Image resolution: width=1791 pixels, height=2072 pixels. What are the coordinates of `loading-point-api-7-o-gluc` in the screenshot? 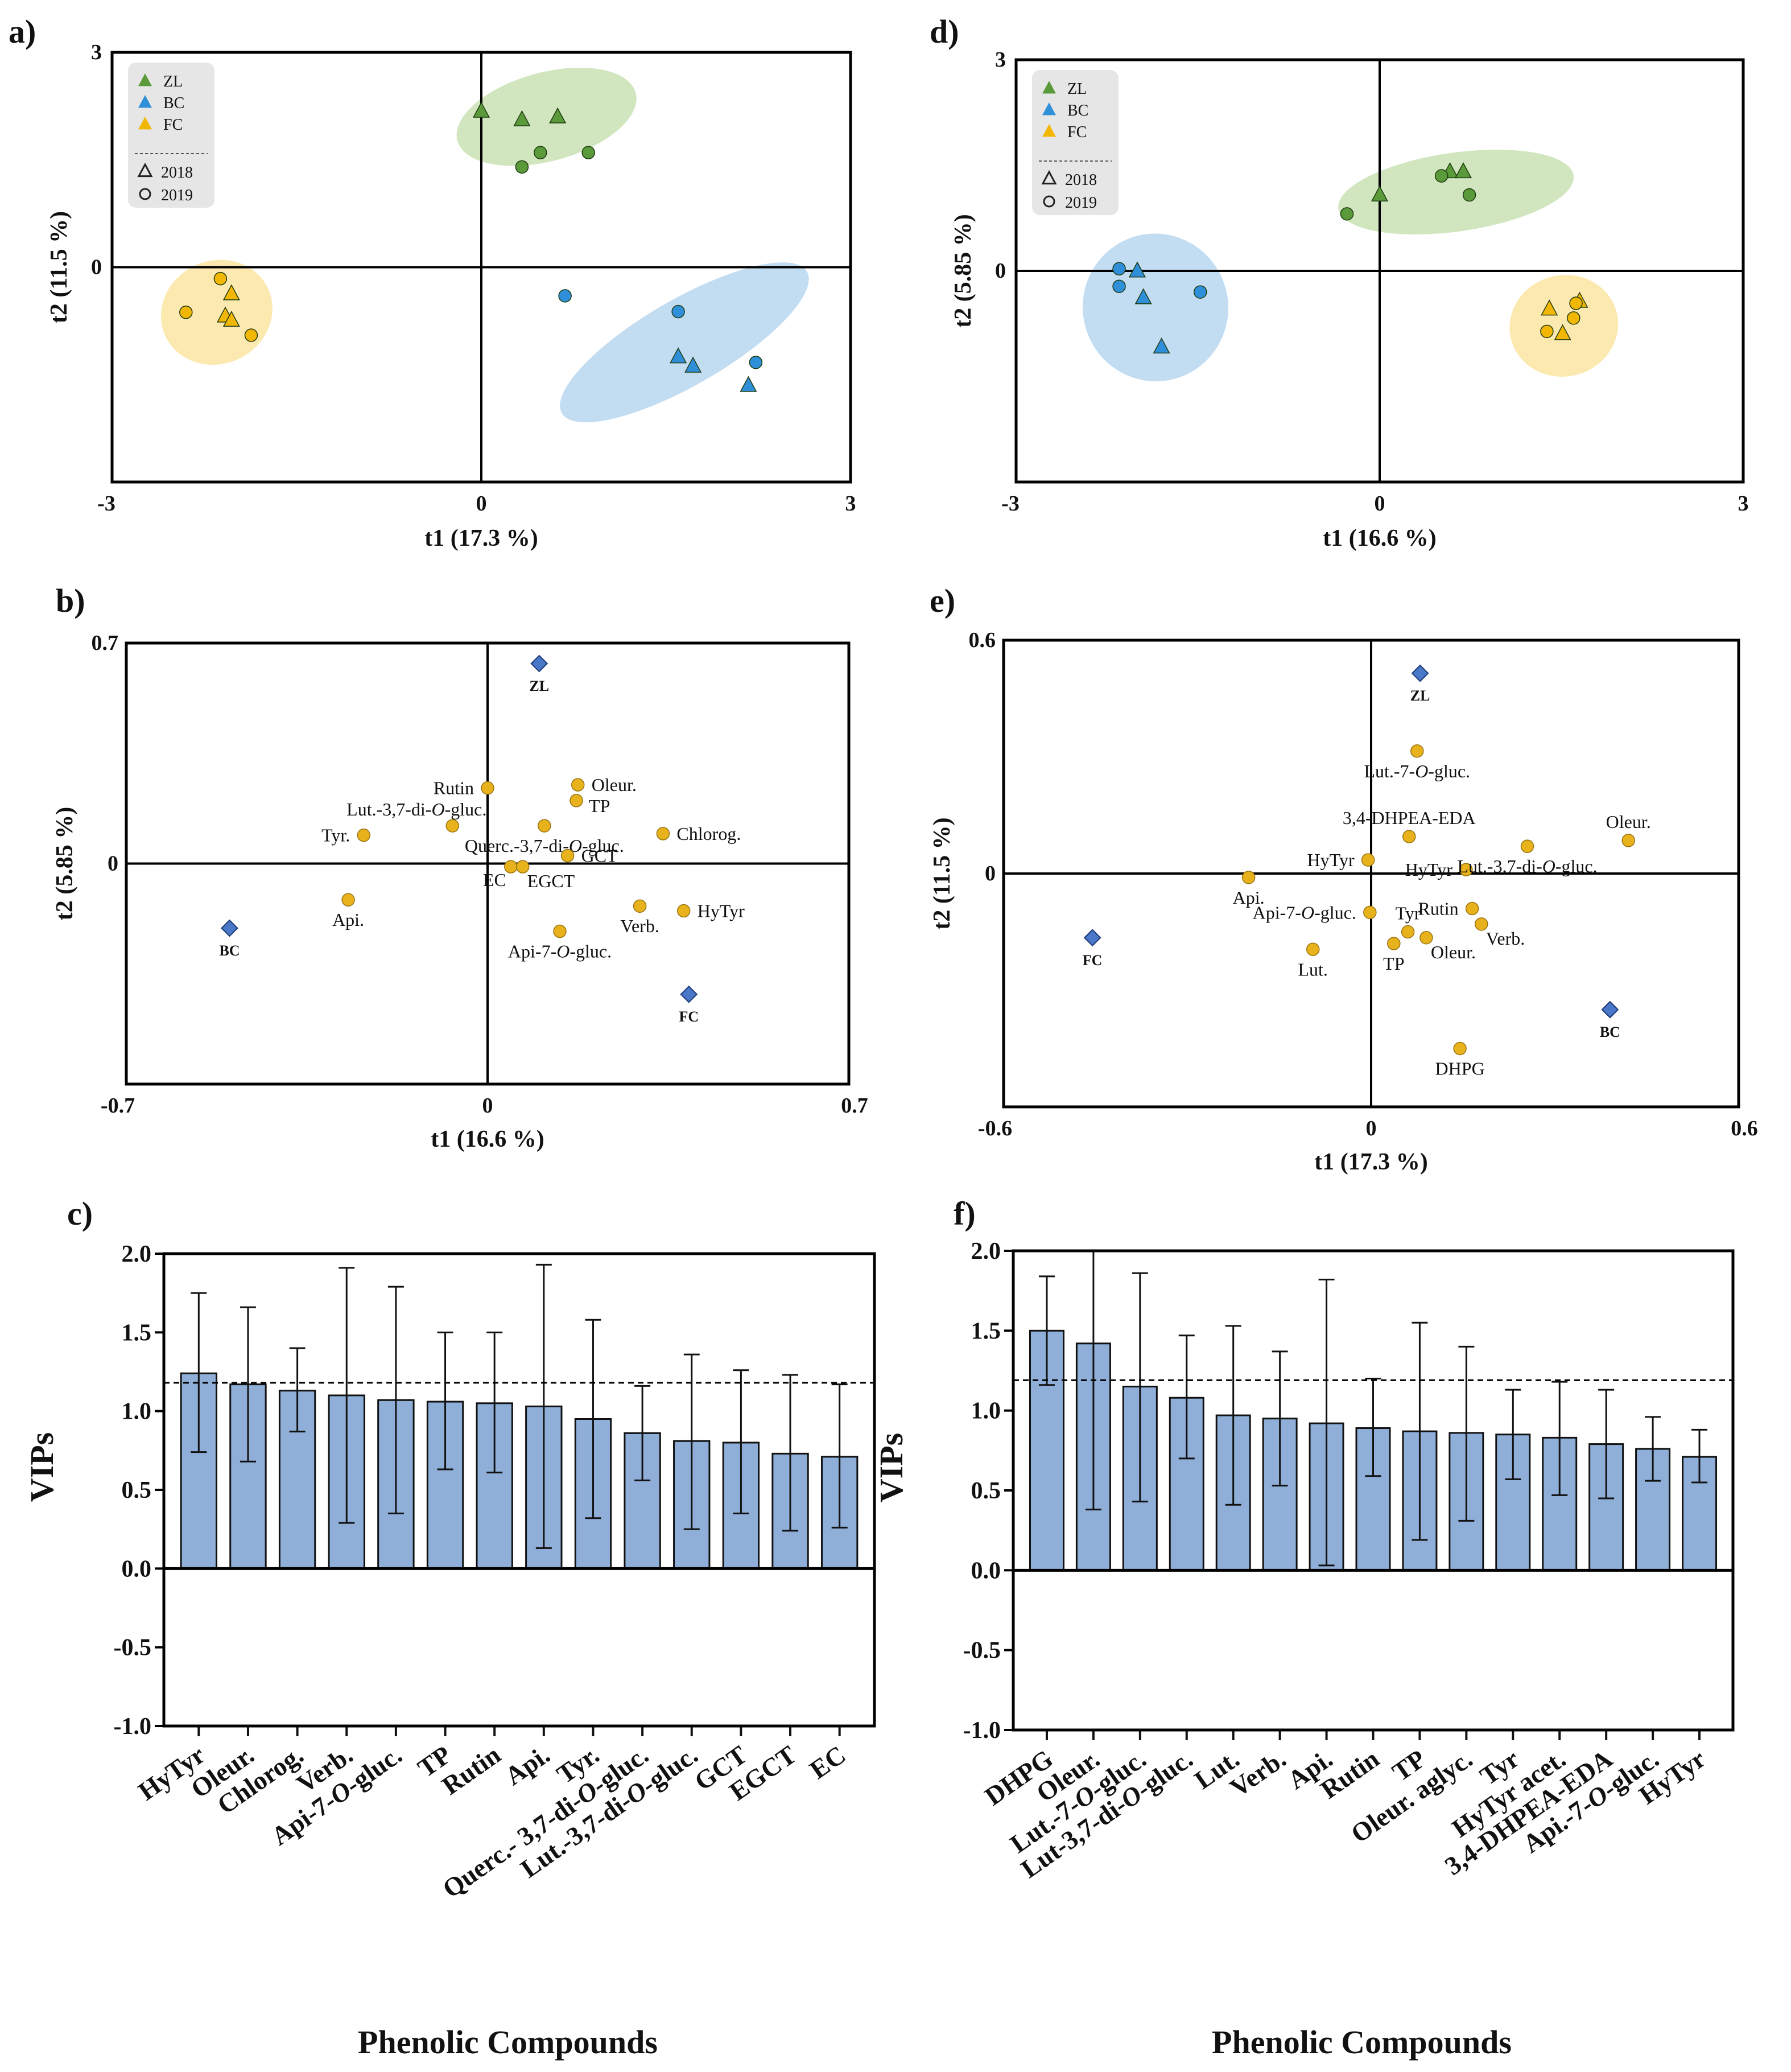 It's located at (1370, 912).